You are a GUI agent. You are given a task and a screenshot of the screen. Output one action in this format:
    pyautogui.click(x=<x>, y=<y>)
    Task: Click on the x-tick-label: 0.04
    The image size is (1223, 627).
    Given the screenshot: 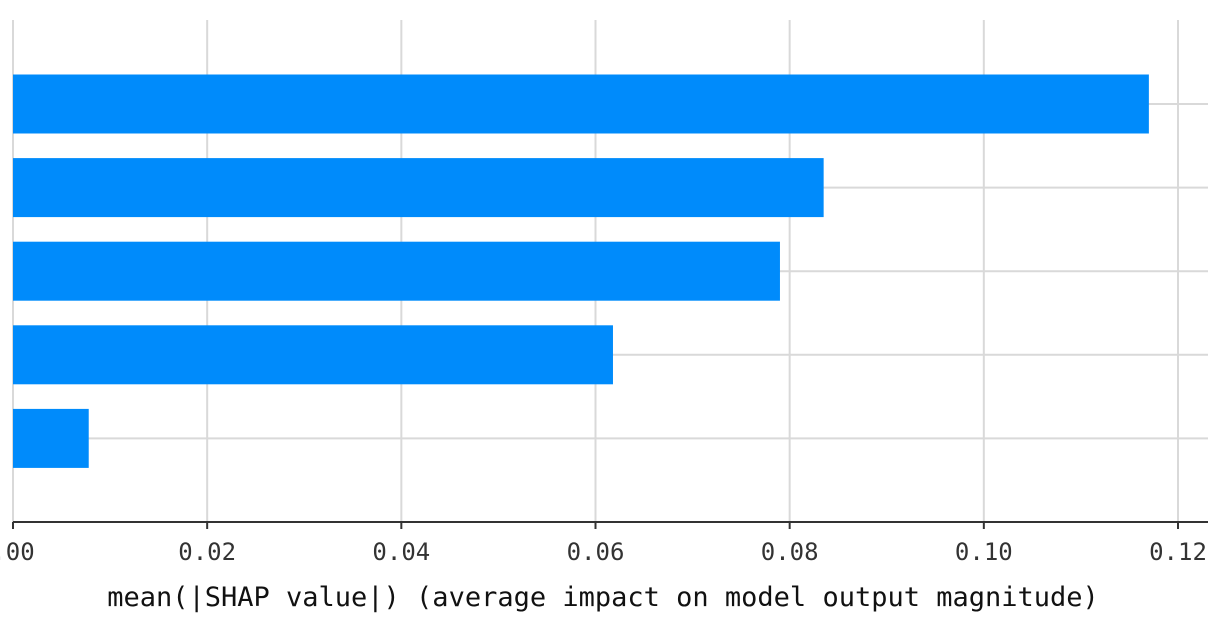 What is the action you would take?
    pyautogui.click(x=401, y=552)
    